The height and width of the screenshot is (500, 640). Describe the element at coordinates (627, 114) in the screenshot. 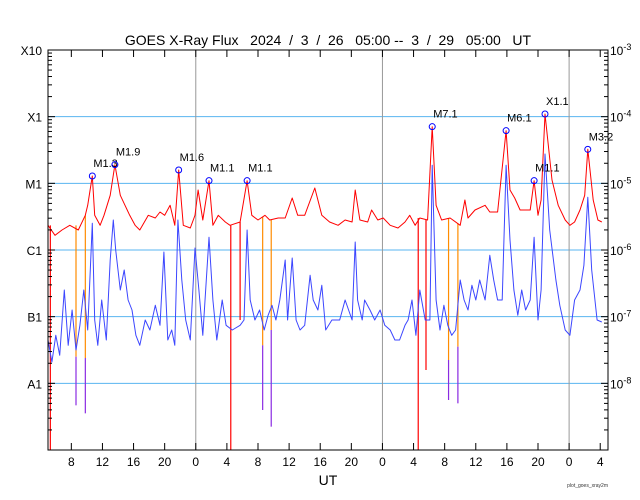

I see `y-flux-label-exp: -4` at that location.